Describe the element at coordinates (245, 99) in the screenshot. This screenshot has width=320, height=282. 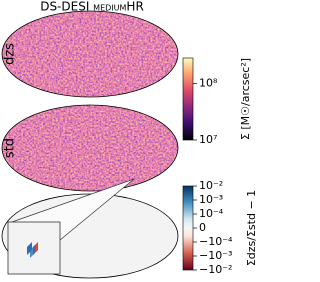
I see `colorbar-label: Σ [M☉/arcsec²]` at that location.